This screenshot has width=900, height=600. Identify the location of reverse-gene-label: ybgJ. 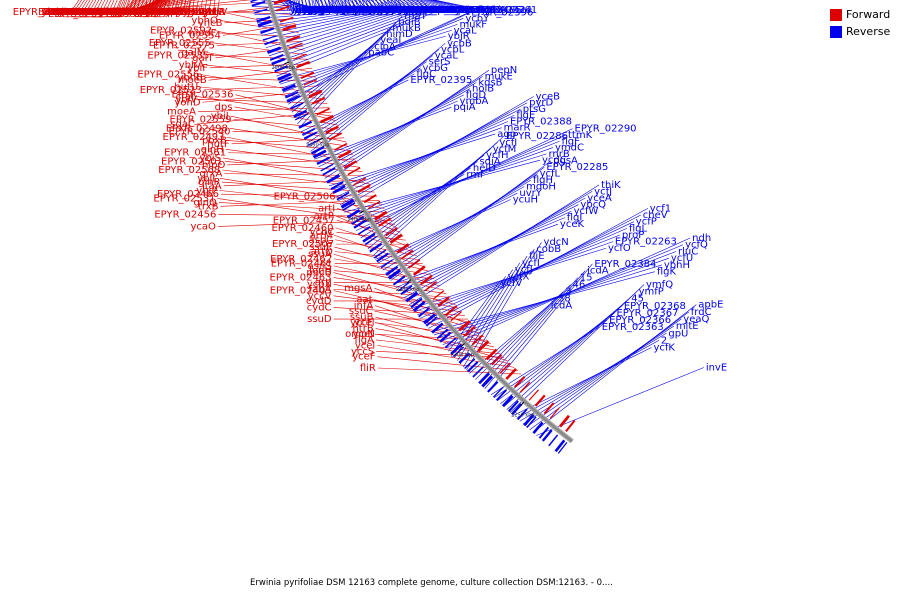
(304, 10).